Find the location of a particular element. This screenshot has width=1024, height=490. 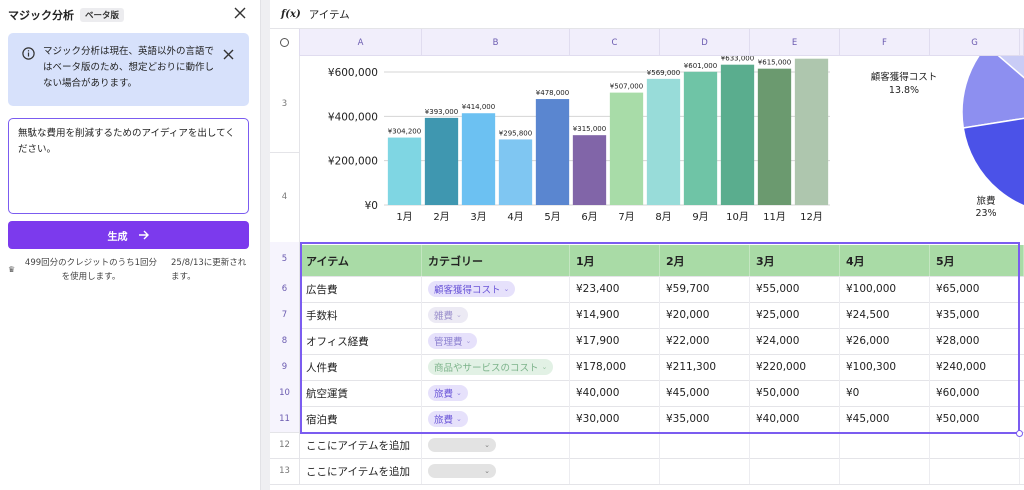

column-header: F is located at coordinates (885, 42).